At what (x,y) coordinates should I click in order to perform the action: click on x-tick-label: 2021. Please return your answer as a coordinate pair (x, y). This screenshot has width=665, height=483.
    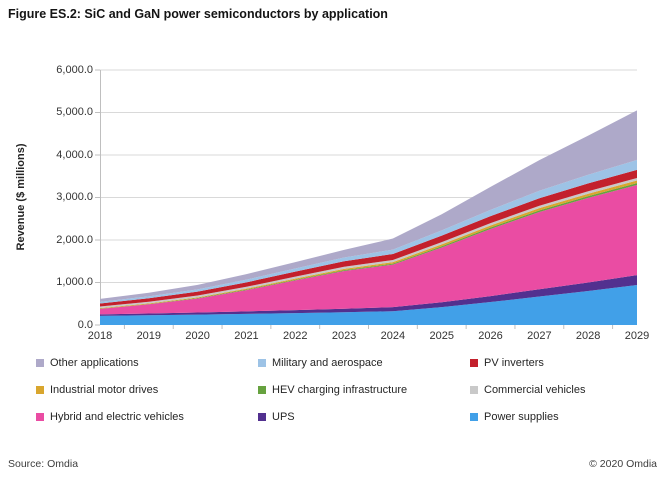
    Looking at the image, I should click on (246, 336).